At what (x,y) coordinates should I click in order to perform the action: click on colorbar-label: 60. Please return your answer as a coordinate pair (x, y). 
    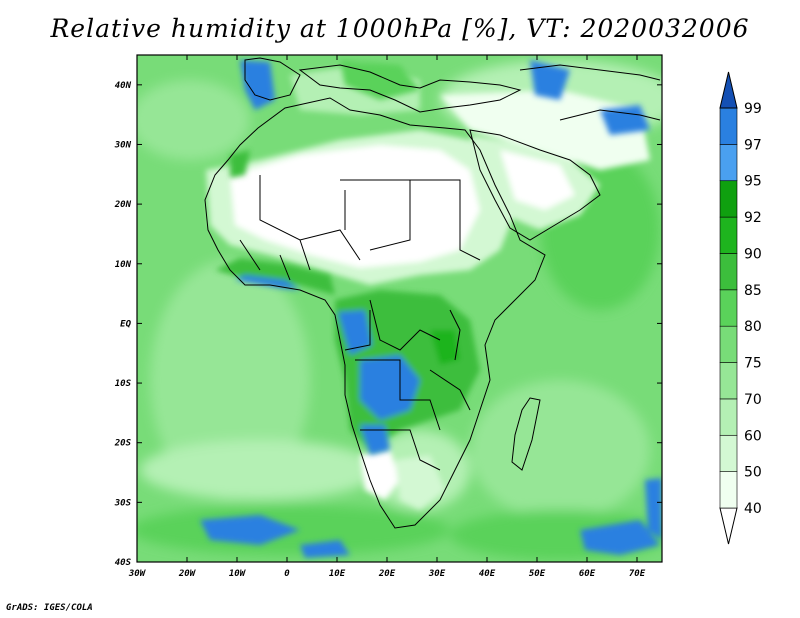
    Looking at the image, I should click on (753, 436).